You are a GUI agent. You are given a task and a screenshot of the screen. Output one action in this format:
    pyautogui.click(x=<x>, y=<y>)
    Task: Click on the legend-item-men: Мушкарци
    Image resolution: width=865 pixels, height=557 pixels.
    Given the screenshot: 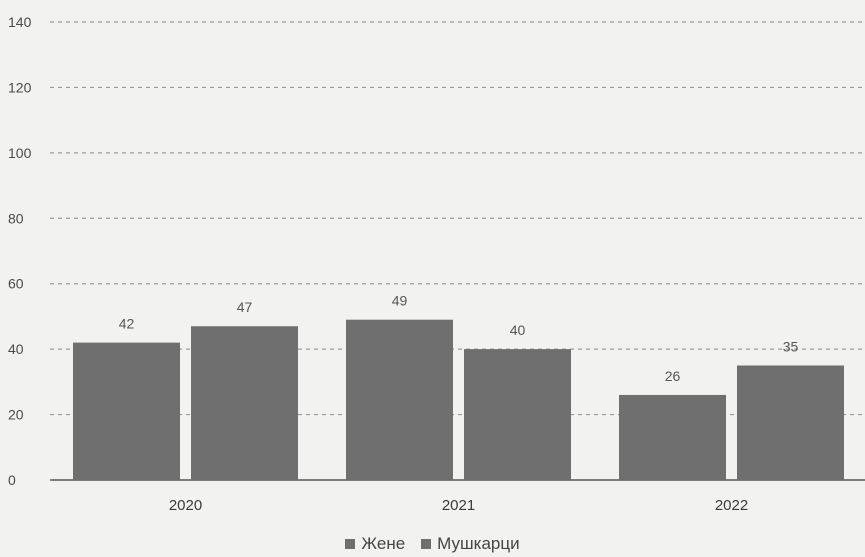 What is the action you would take?
    pyautogui.click(x=470, y=544)
    